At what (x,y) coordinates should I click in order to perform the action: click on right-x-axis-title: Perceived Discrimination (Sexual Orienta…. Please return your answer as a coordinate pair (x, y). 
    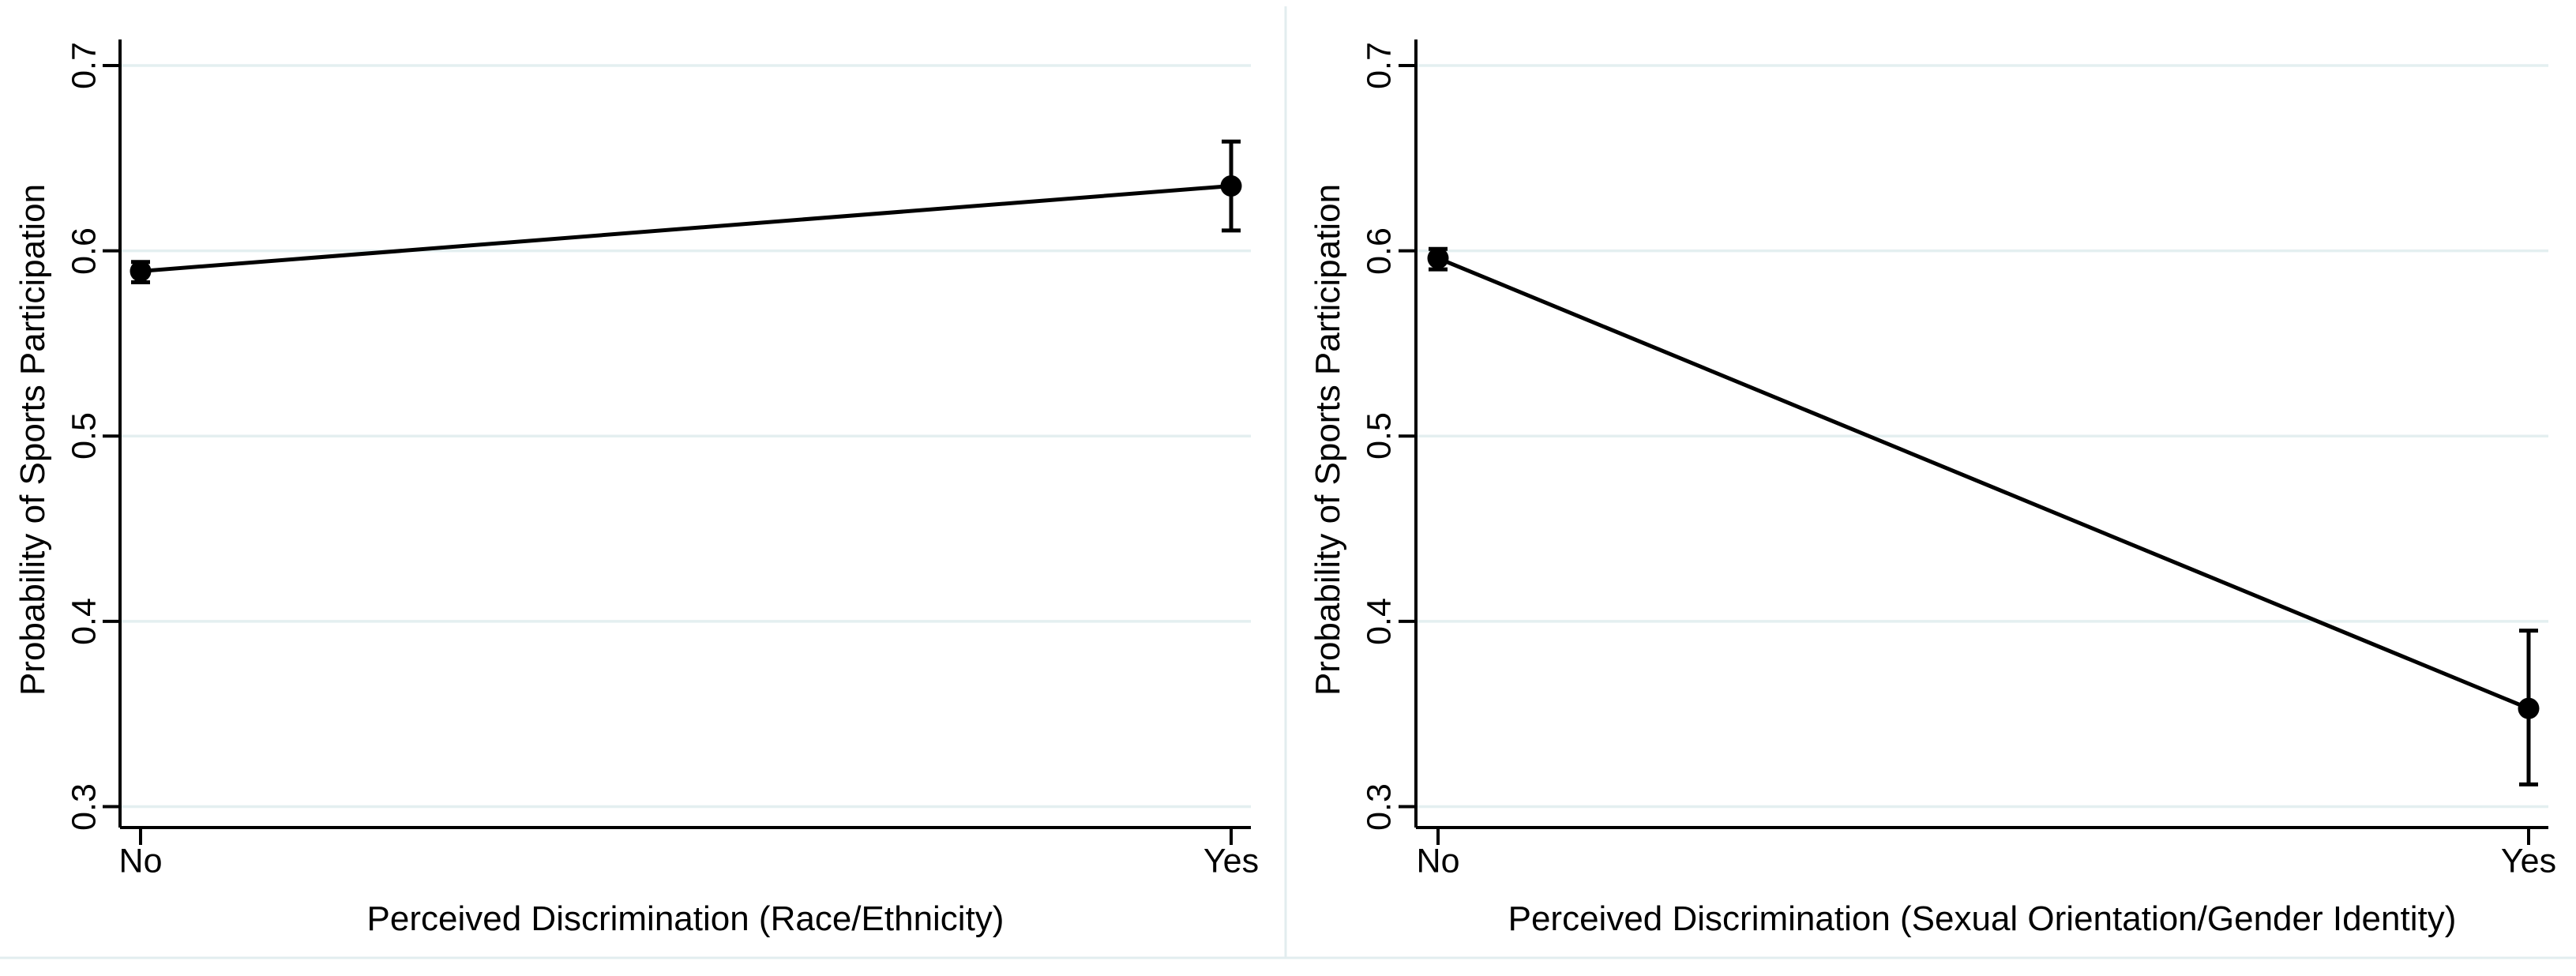
    Looking at the image, I should click on (1982, 918).